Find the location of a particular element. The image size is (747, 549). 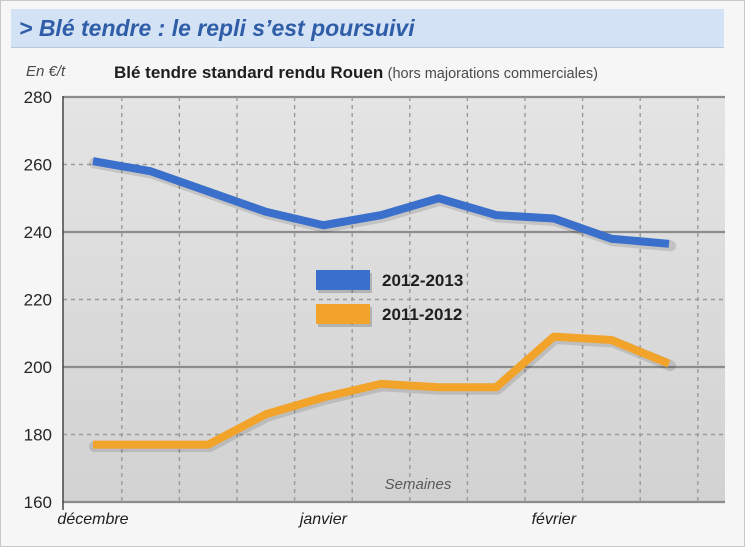

y-axis-unit-label: En €/t is located at coordinates (46, 71).